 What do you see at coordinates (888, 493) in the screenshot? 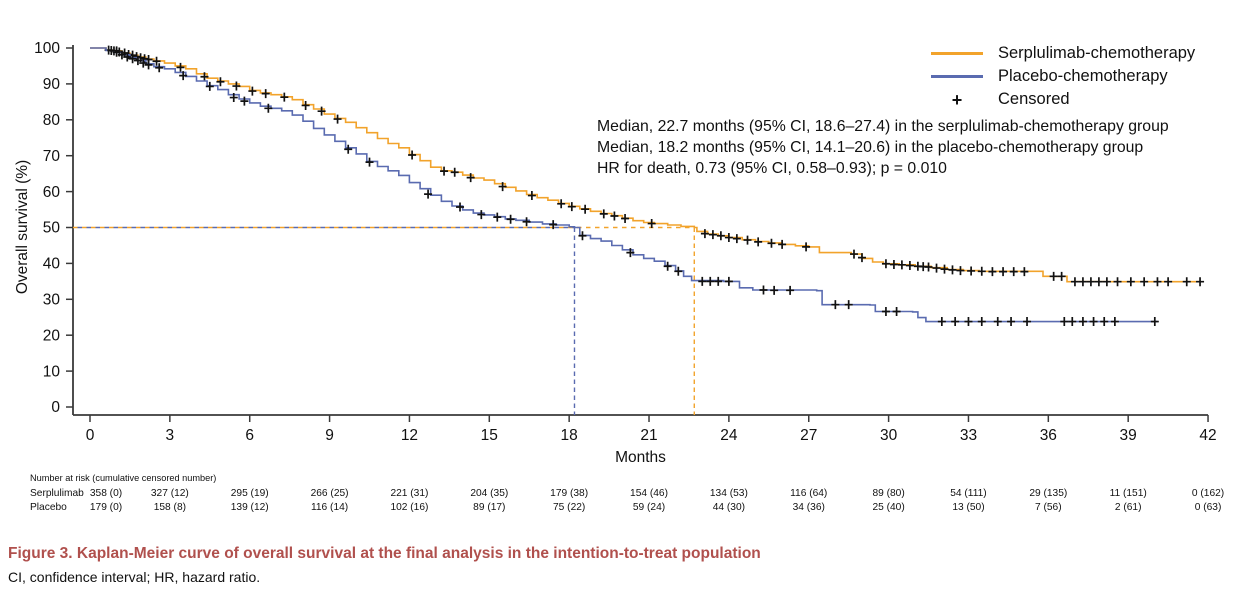
I see `risk-cell: 89 (80)` at bounding box center [888, 493].